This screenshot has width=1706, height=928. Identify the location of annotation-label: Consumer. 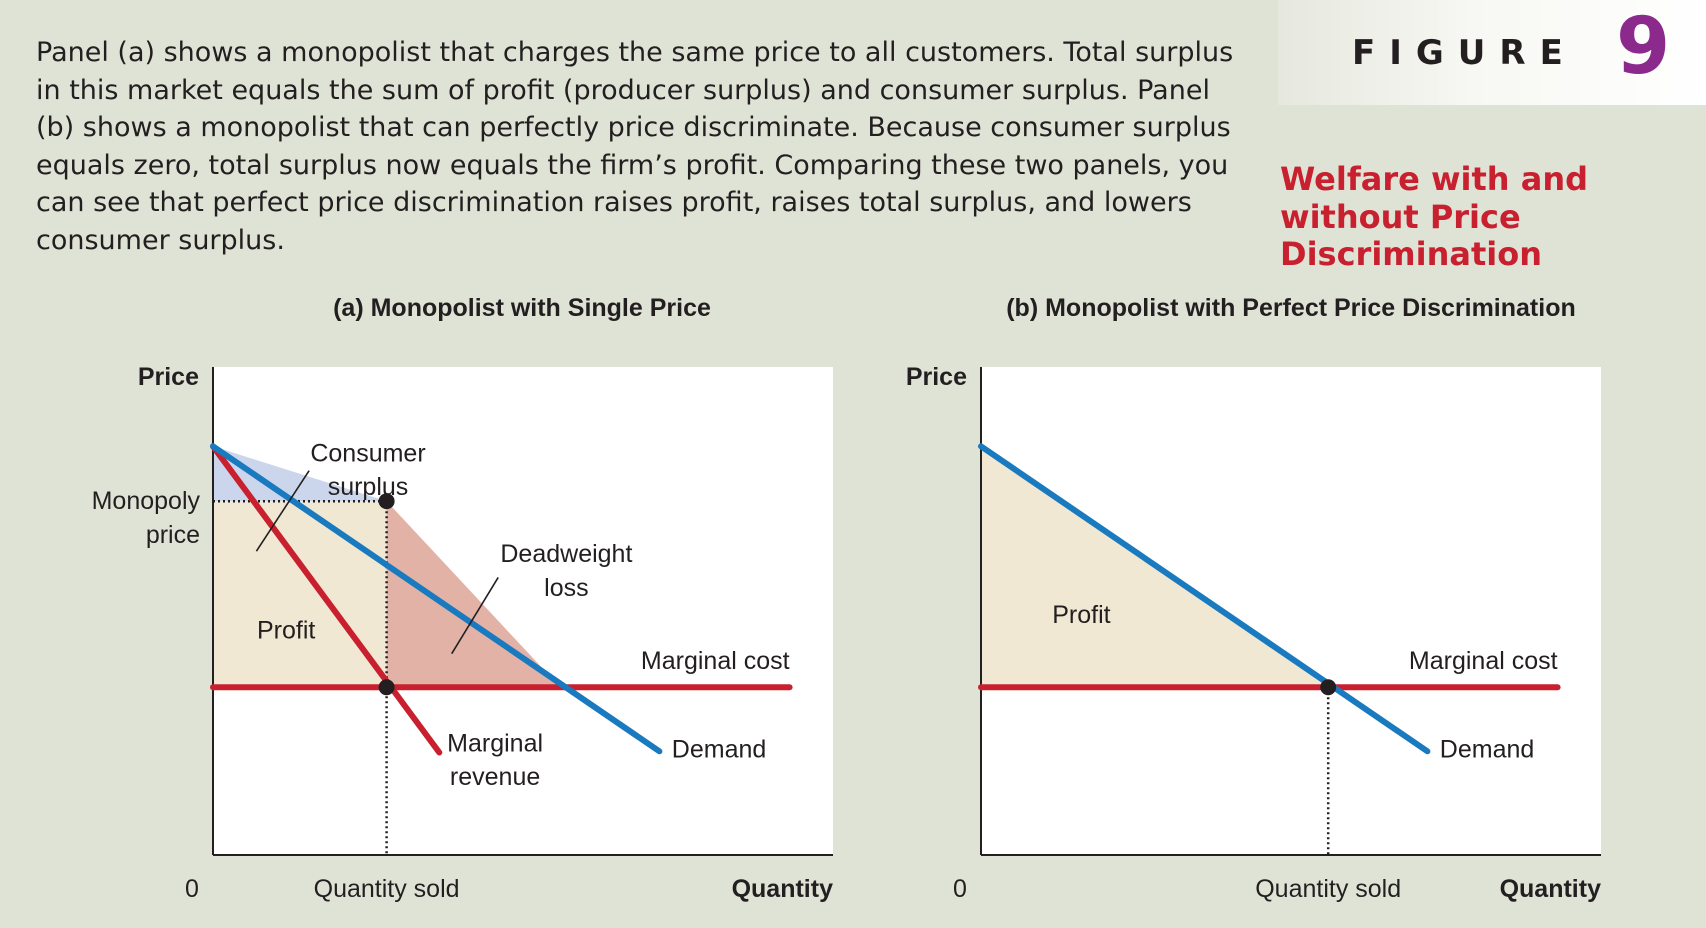
(367, 454).